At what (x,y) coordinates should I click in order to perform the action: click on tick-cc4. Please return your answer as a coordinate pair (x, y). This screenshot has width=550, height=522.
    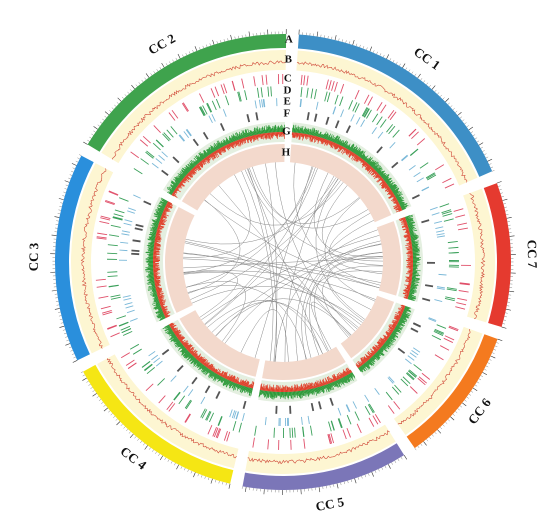
    Looking at the image, I should click on (177, 467).